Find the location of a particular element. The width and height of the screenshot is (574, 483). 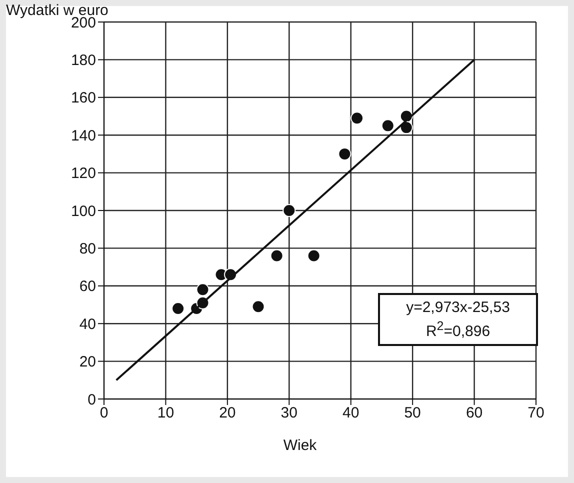

x-tick-label: 10 is located at coordinates (165, 413).